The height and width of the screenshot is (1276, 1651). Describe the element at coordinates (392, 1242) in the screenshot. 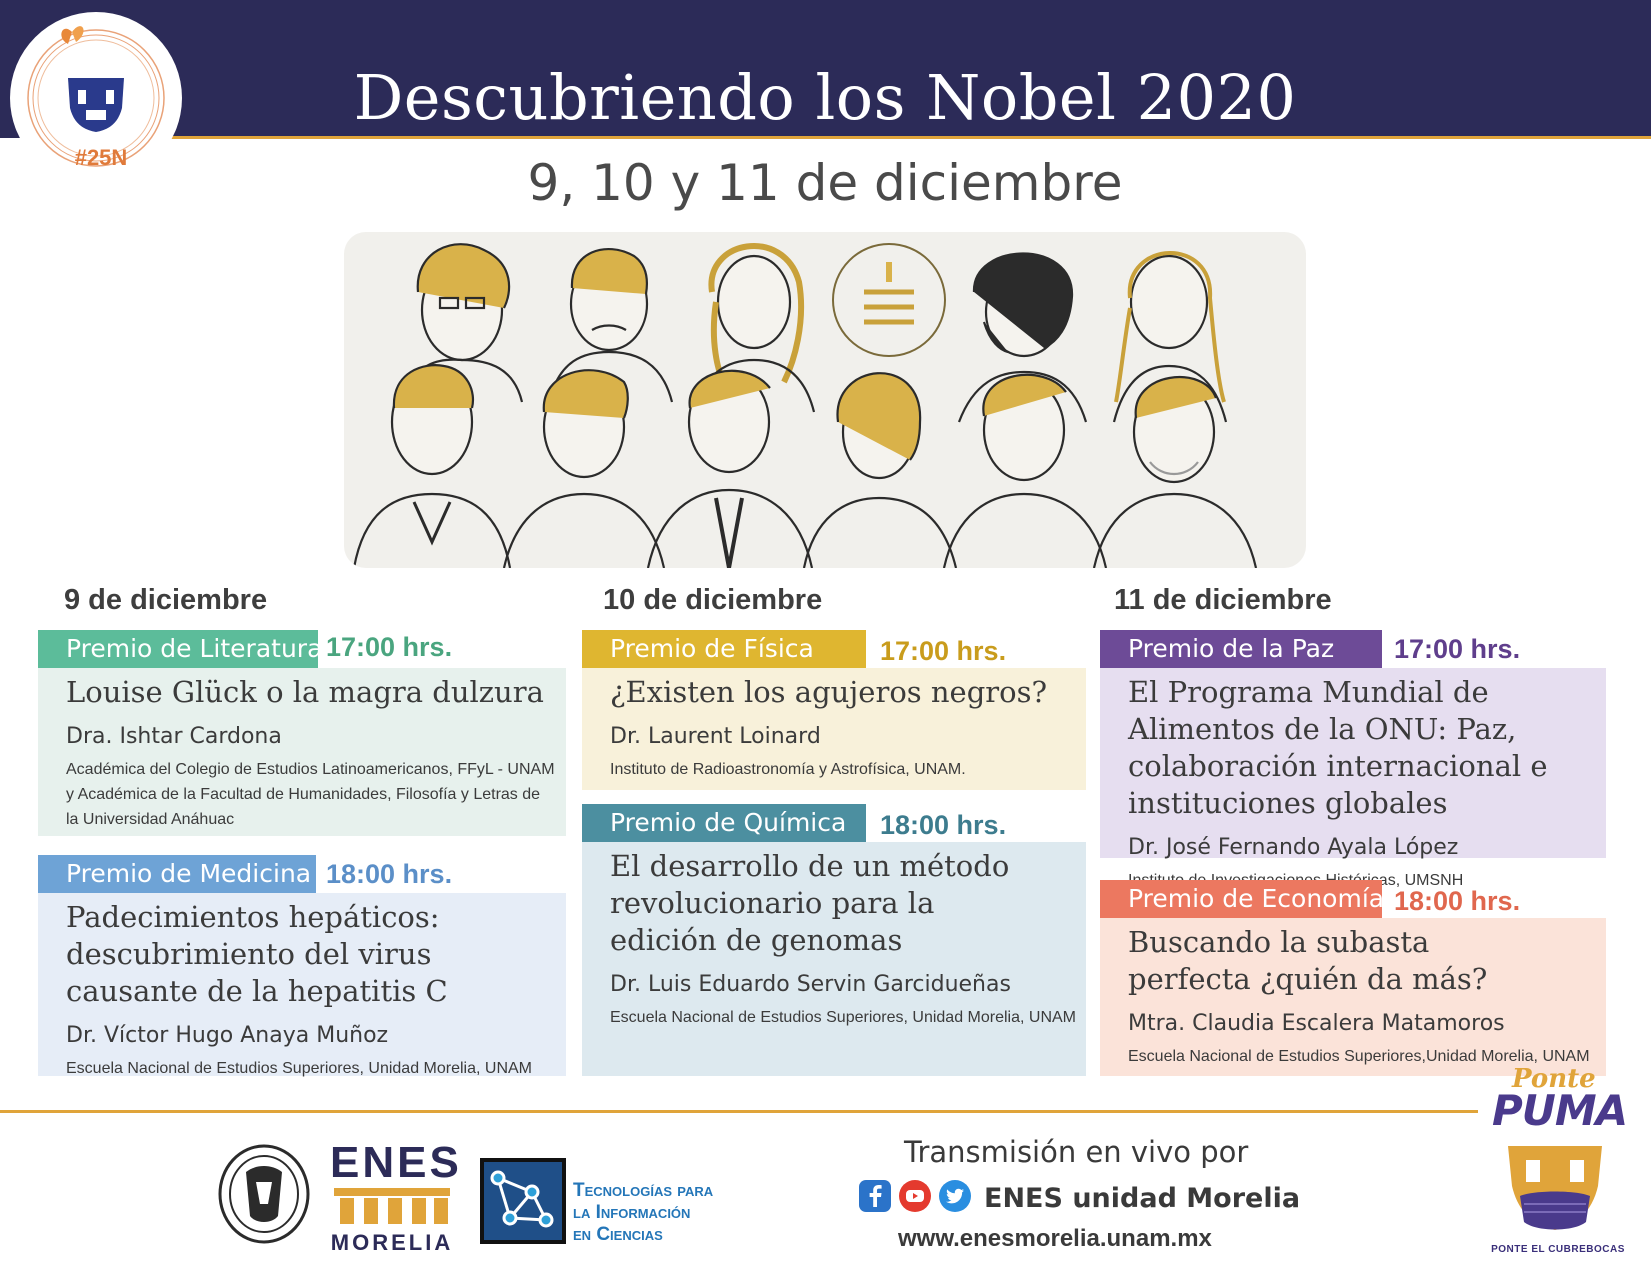

I see `morelia-wordmark: MORELIA` at that location.